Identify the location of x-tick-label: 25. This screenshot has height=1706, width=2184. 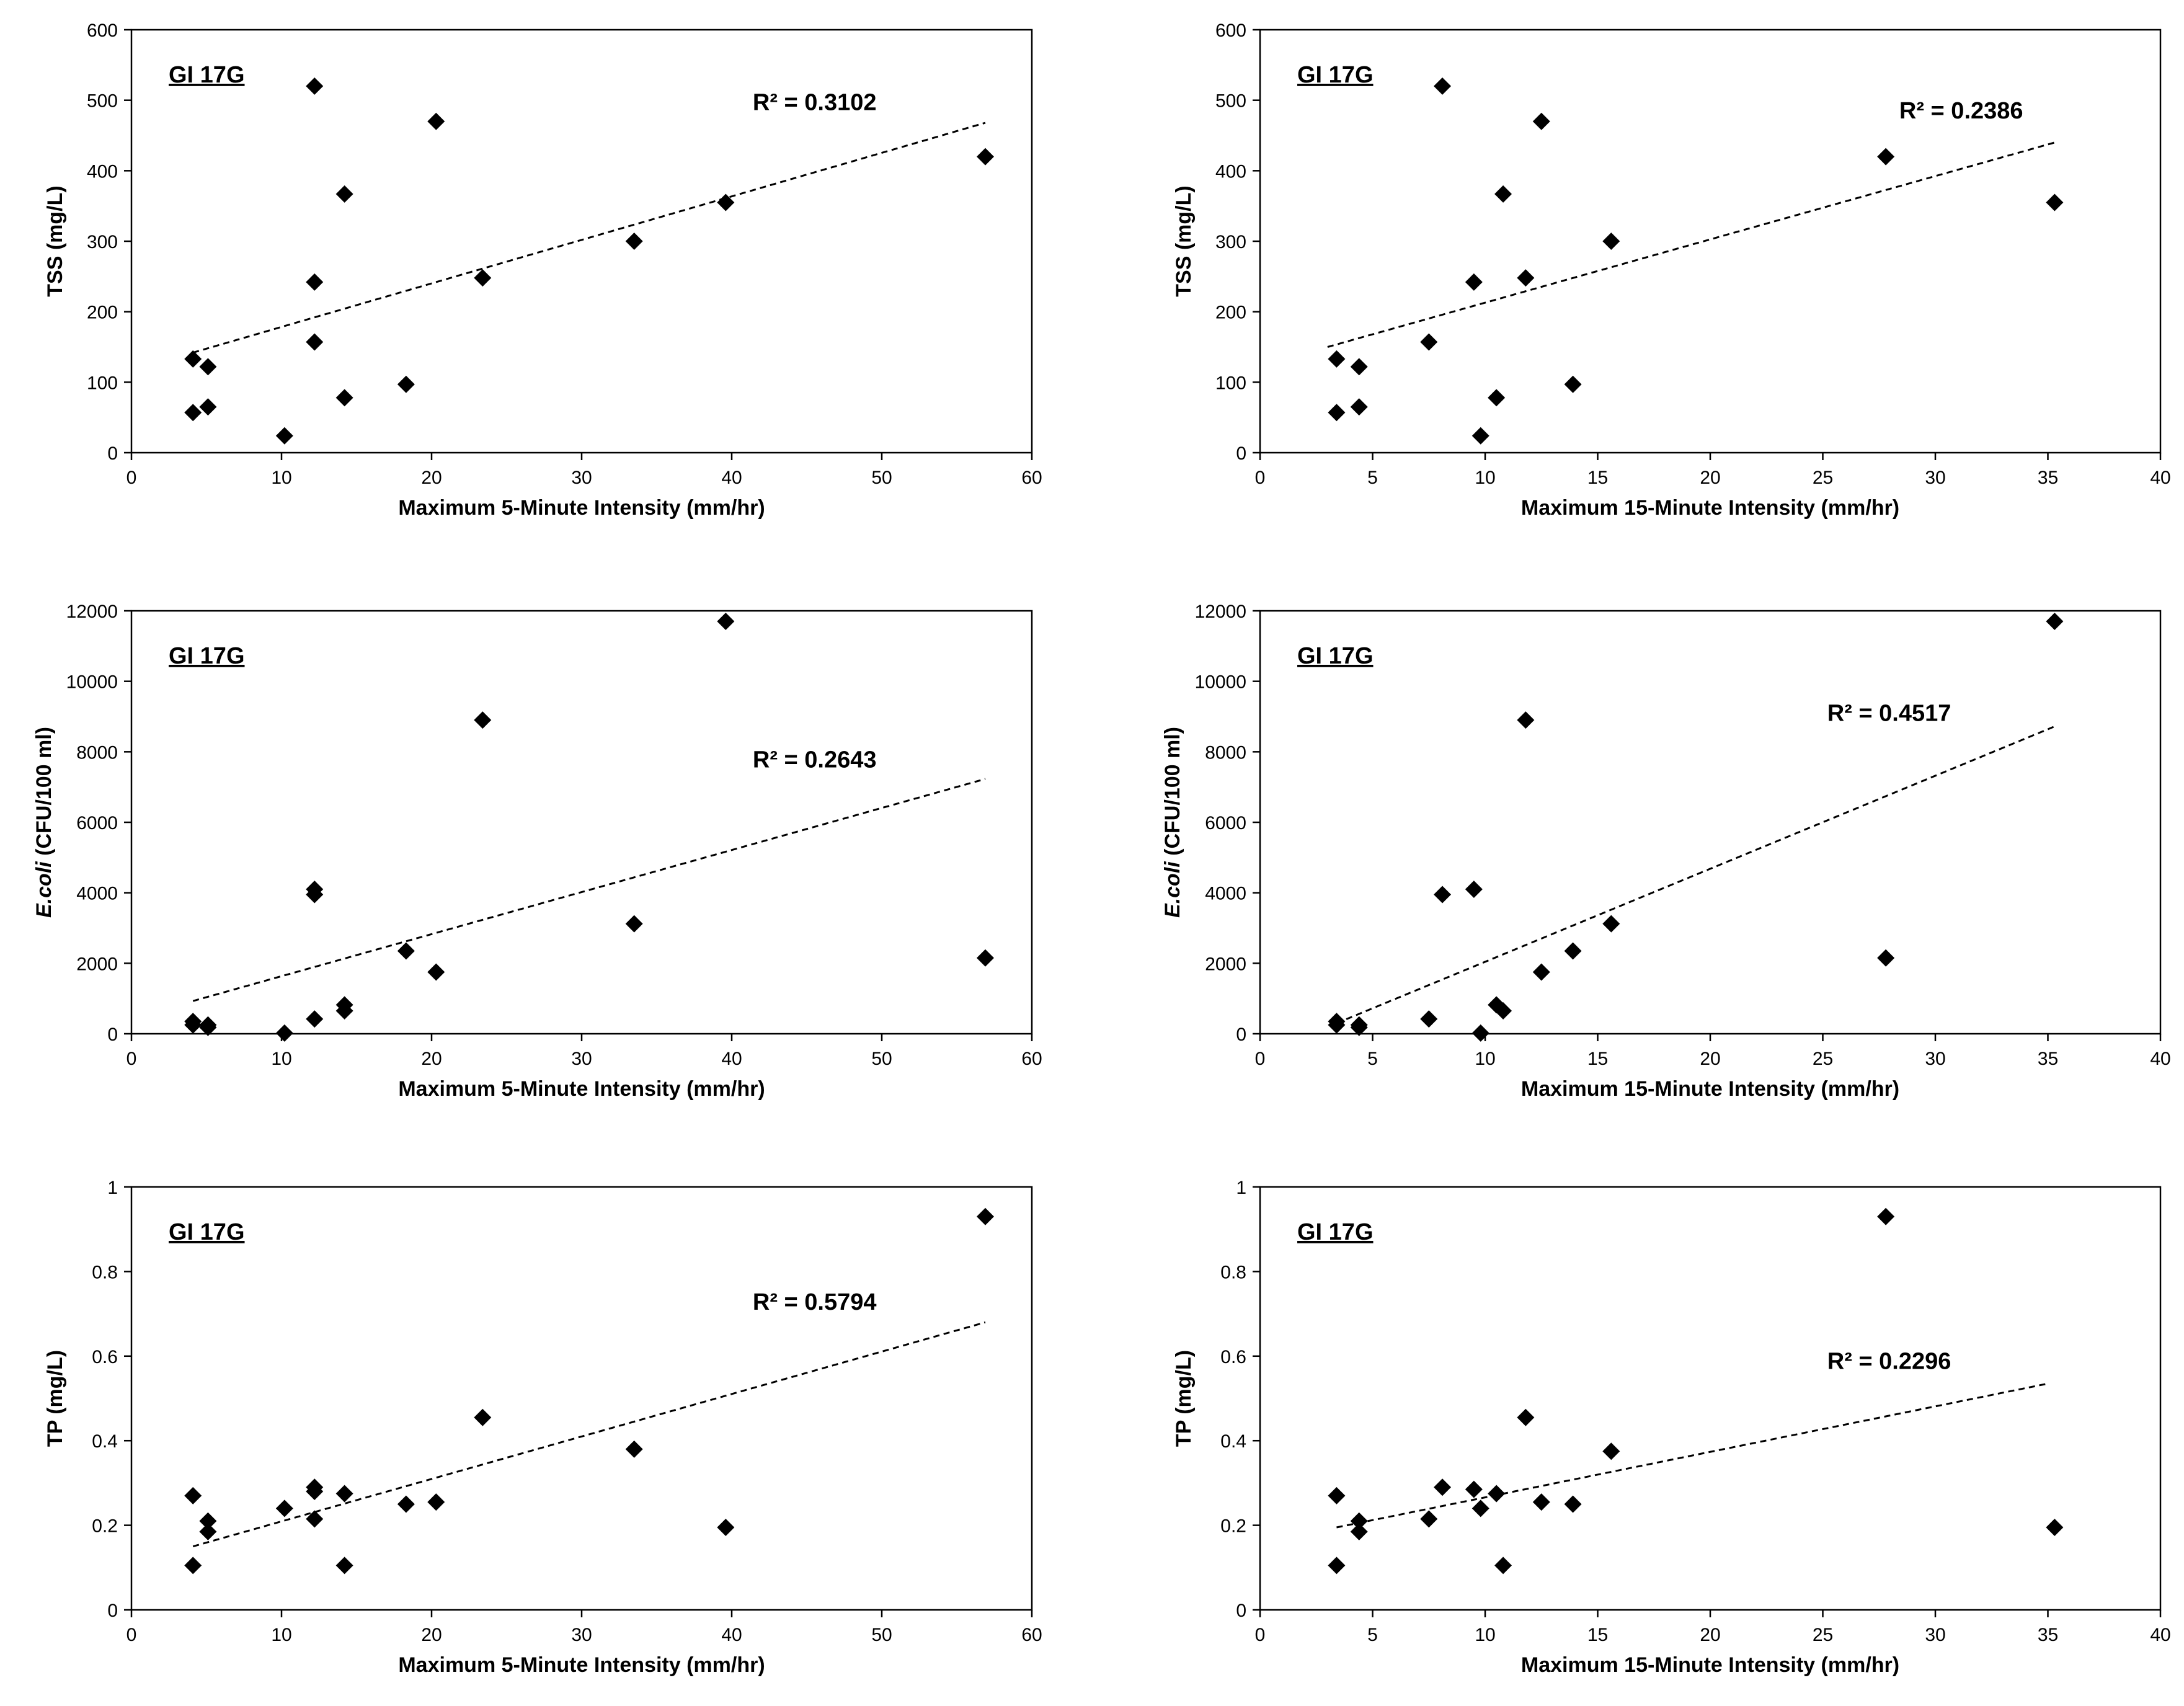
(1823, 1635).